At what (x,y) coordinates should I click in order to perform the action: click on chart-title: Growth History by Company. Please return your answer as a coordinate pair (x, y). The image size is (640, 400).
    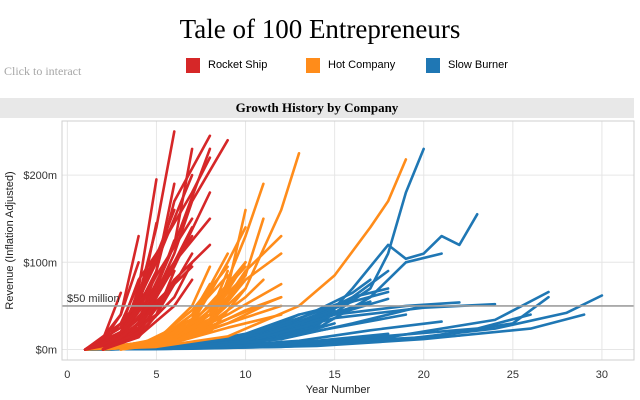
    Looking at the image, I should click on (317, 107).